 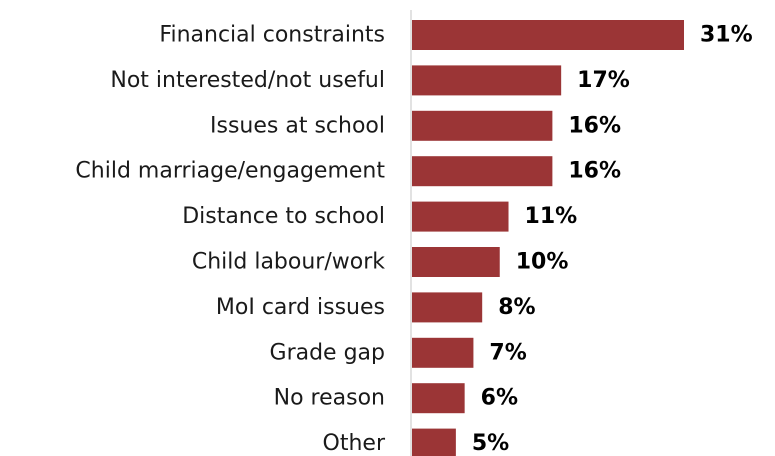 I want to click on value-label-5: 10%, so click(x=542, y=262).